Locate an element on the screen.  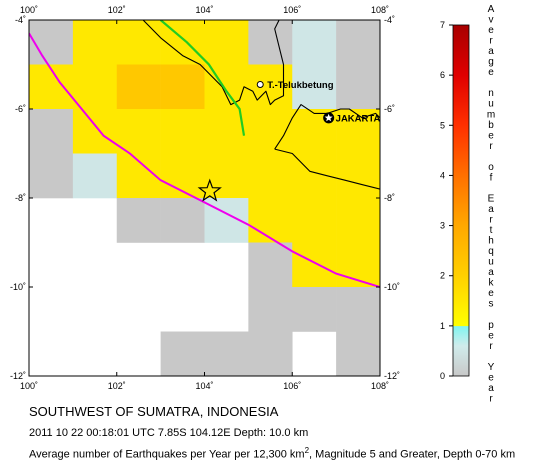
place-label: T.-Telukbetung is located at coordinates (300, 85).